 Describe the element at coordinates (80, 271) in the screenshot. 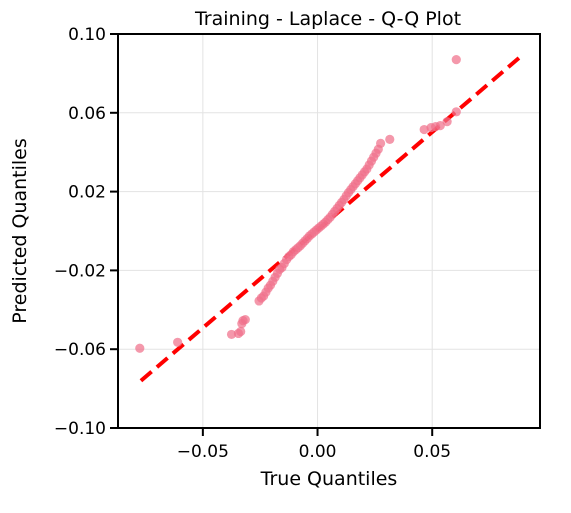

I see `y-tick-label: −0.02` at that location.